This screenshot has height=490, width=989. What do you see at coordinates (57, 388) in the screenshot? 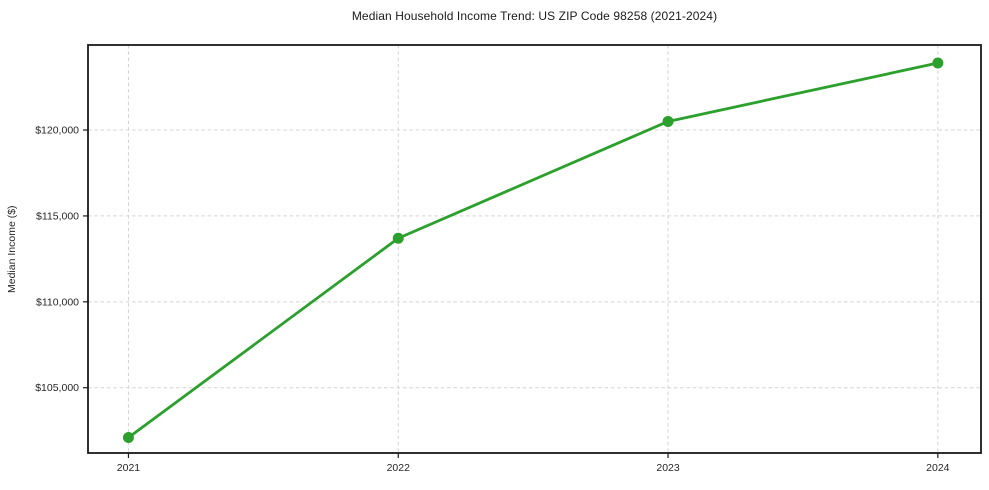
I see `y-tick-label: $105,000` at bounding box center [57, 388].